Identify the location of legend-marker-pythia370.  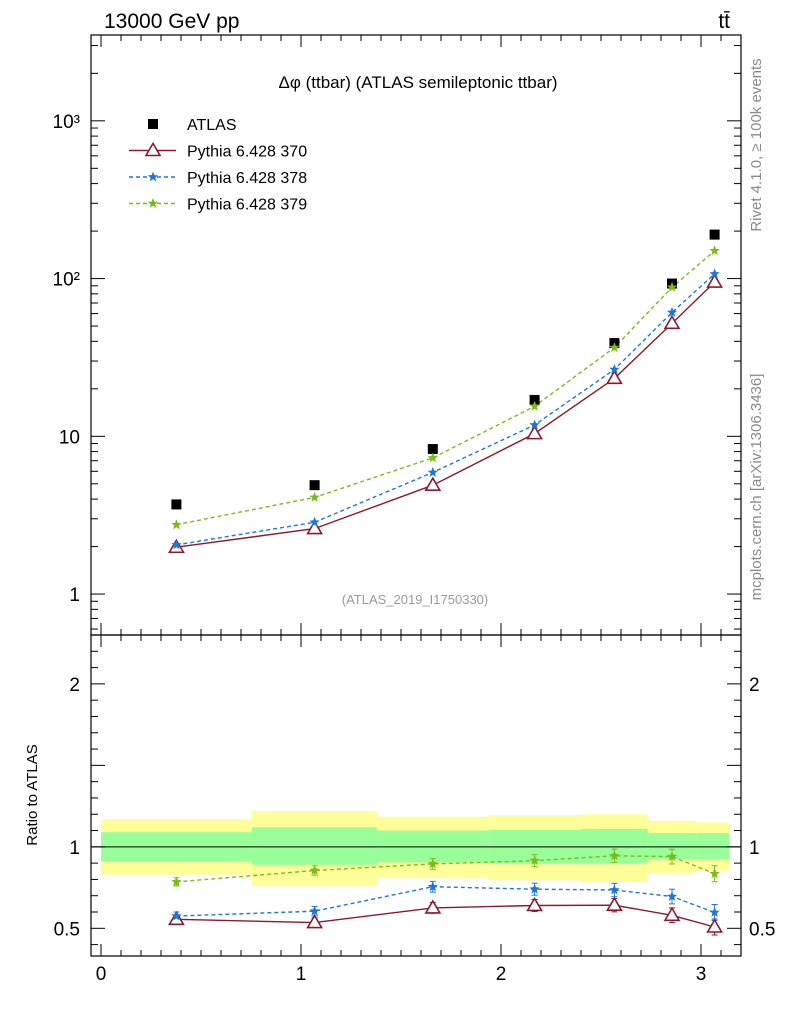
(153, 149).